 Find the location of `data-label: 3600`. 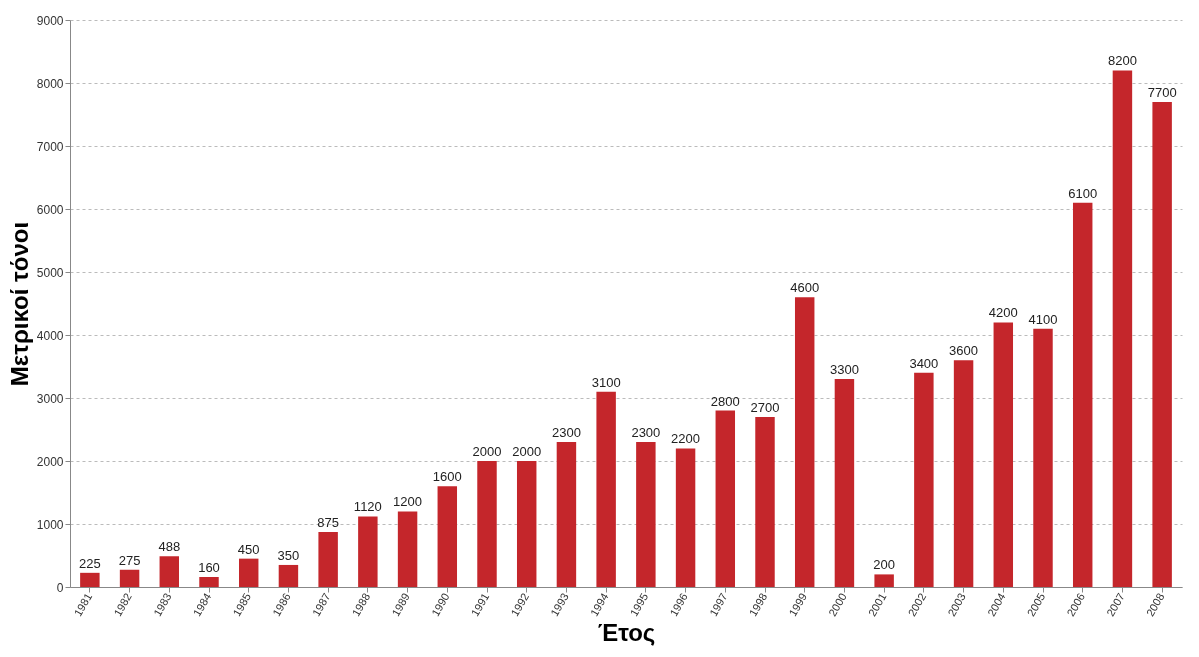

data-label: 3600 is located at coordinates (964, 351).